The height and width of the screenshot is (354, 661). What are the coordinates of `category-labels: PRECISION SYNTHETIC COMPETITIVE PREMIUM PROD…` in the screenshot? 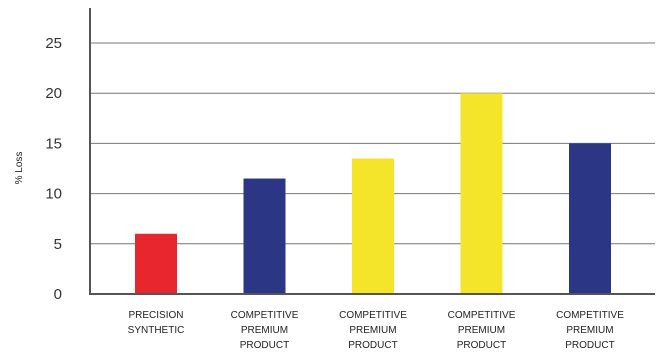 It's located at (376, 330).